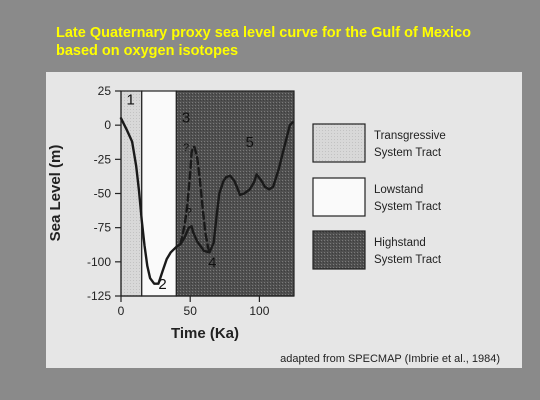 Image resolution: width=540 pixels, height=400 pixels. Describe the element at coordinates (162, 284) in the screenshot. I see `stage-label-2: 2` at that location.